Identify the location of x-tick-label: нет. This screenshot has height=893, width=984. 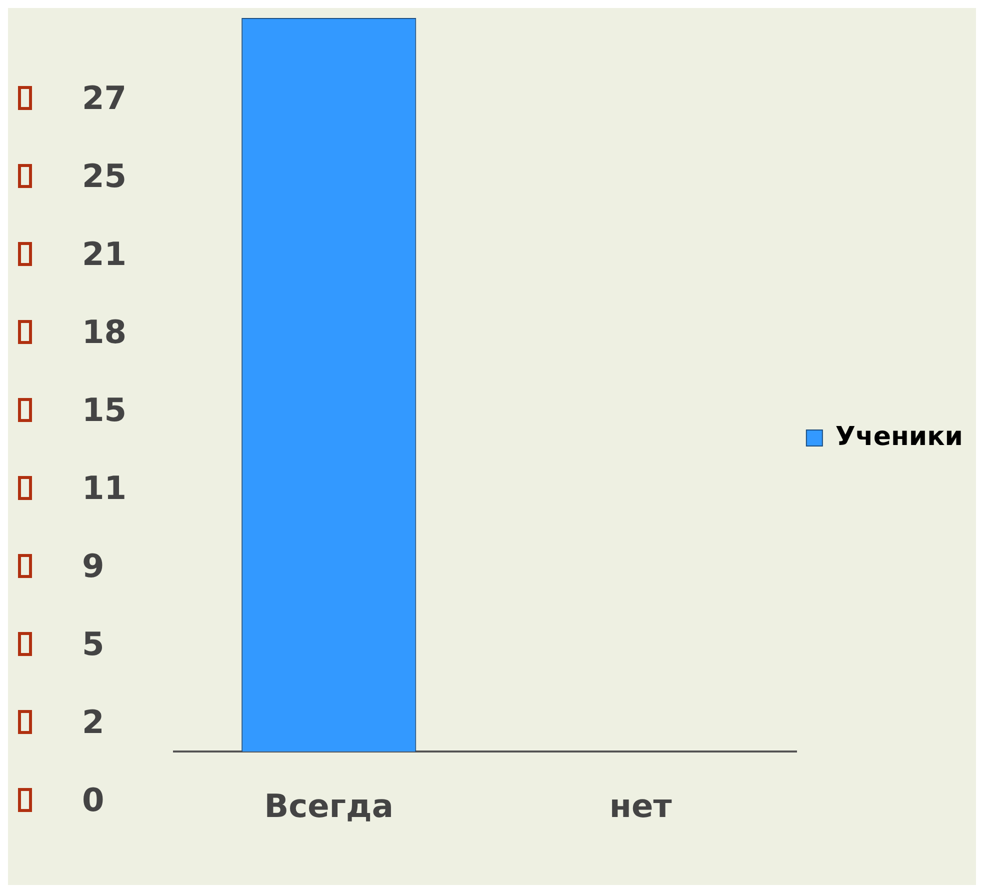
(640, 806).